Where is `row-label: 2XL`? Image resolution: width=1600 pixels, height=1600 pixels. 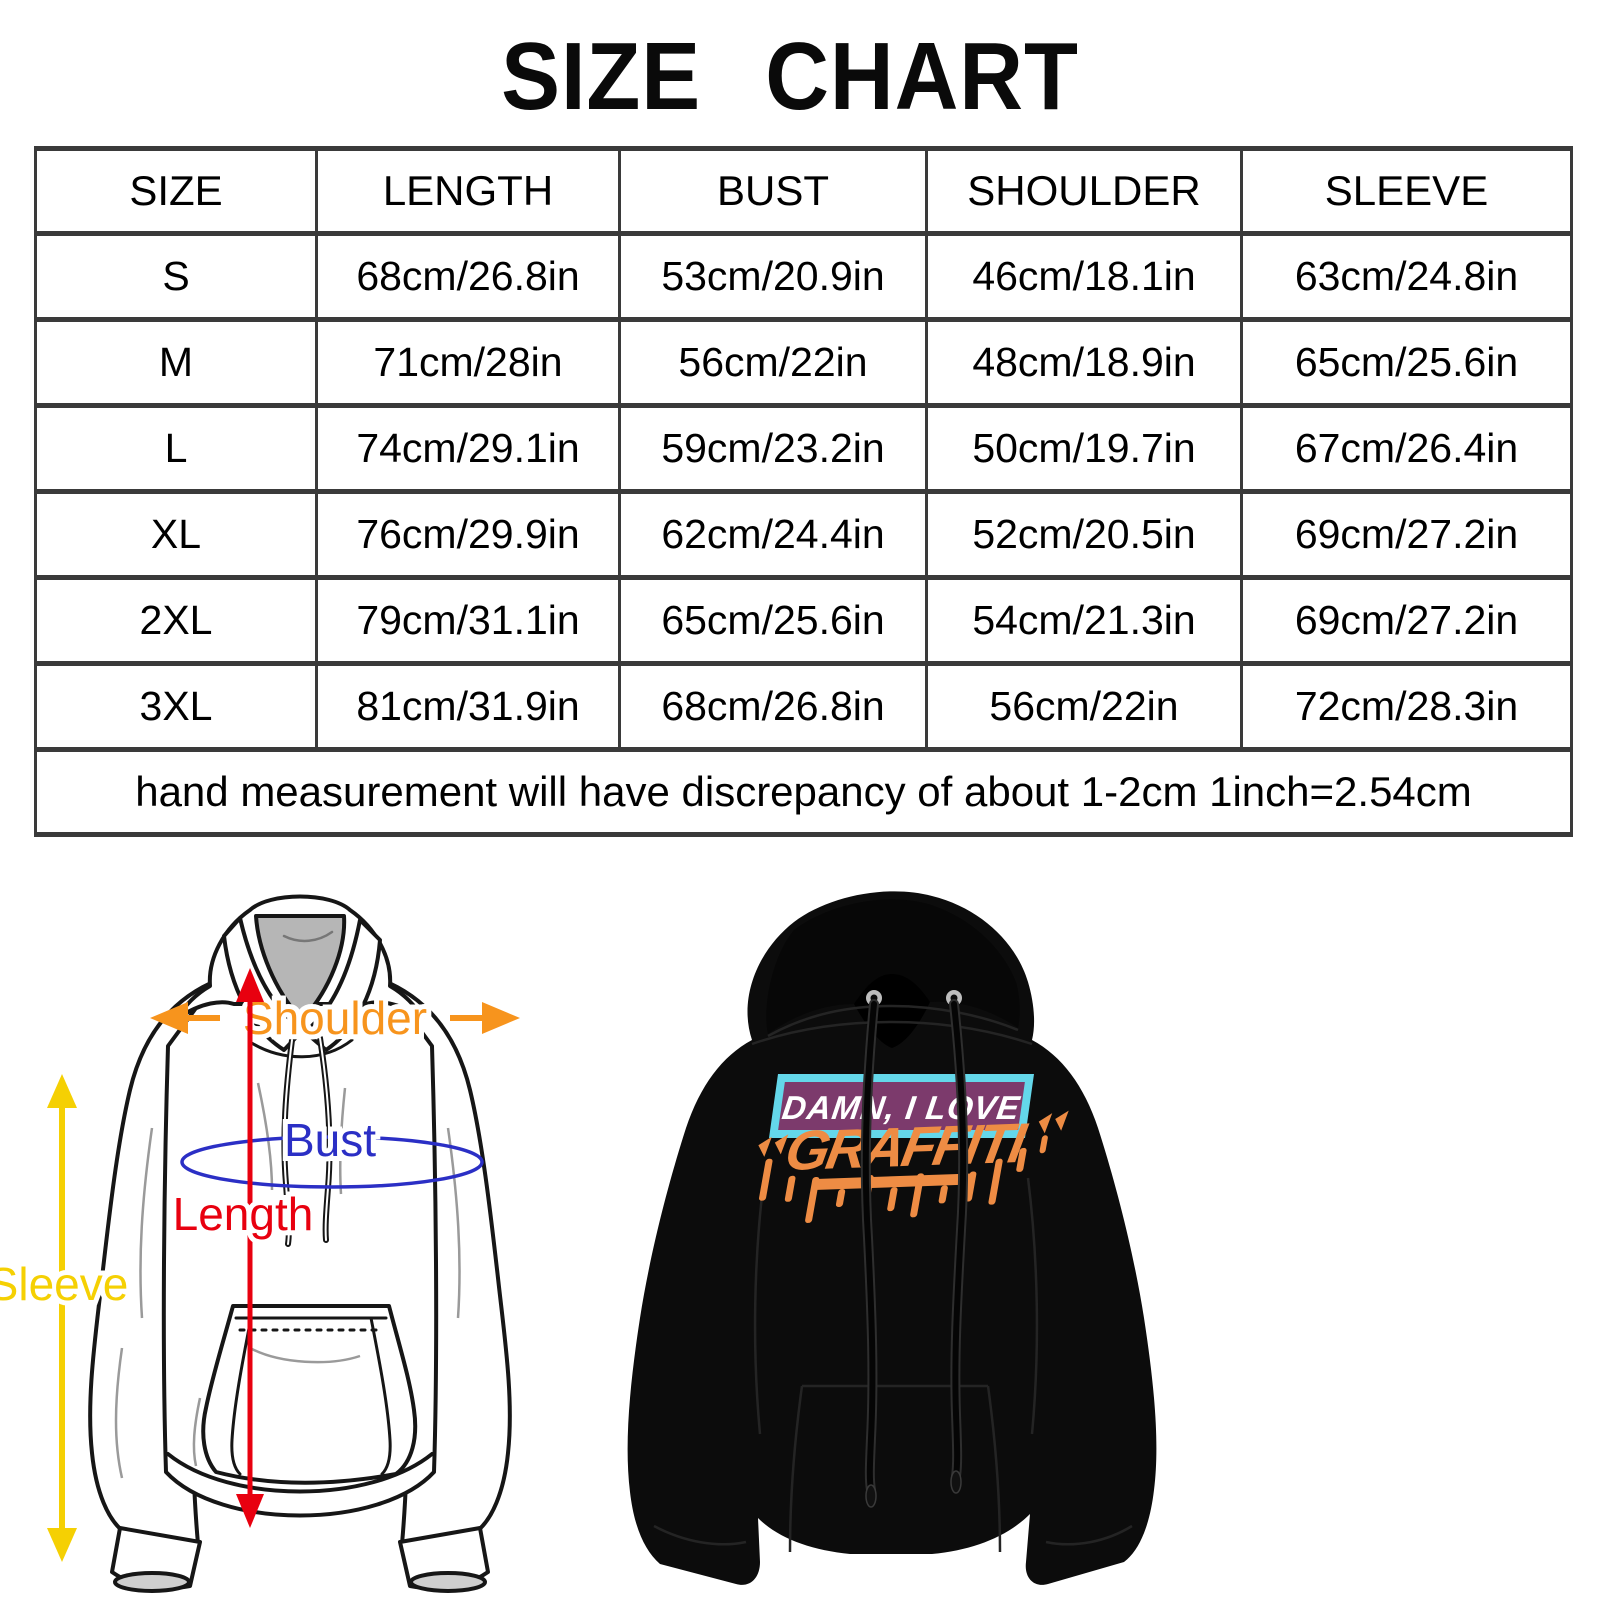
row-label: 2XL is located at coordinates (176, 620).